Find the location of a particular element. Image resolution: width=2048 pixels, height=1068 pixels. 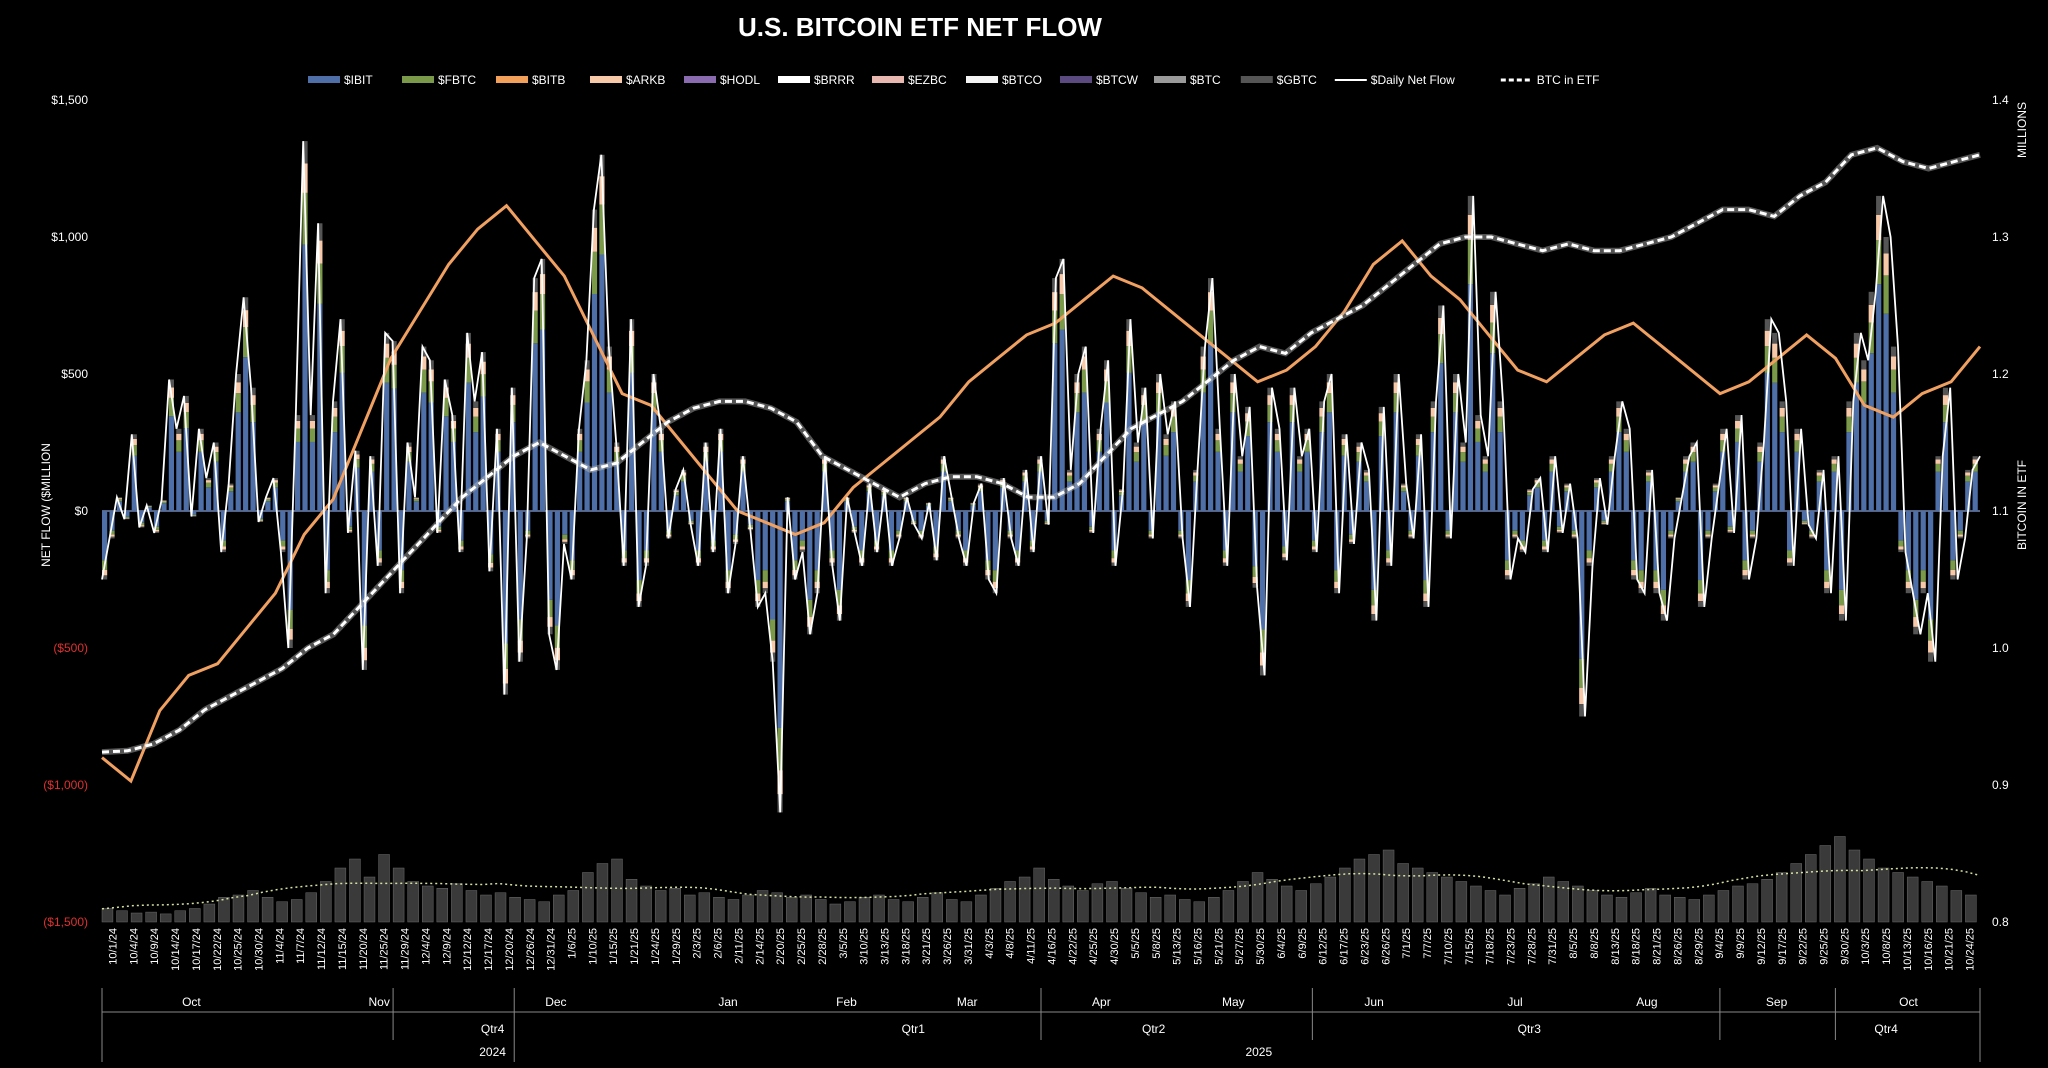

x-tick-label: 11/4/24 is located at coordinates (280, 946).